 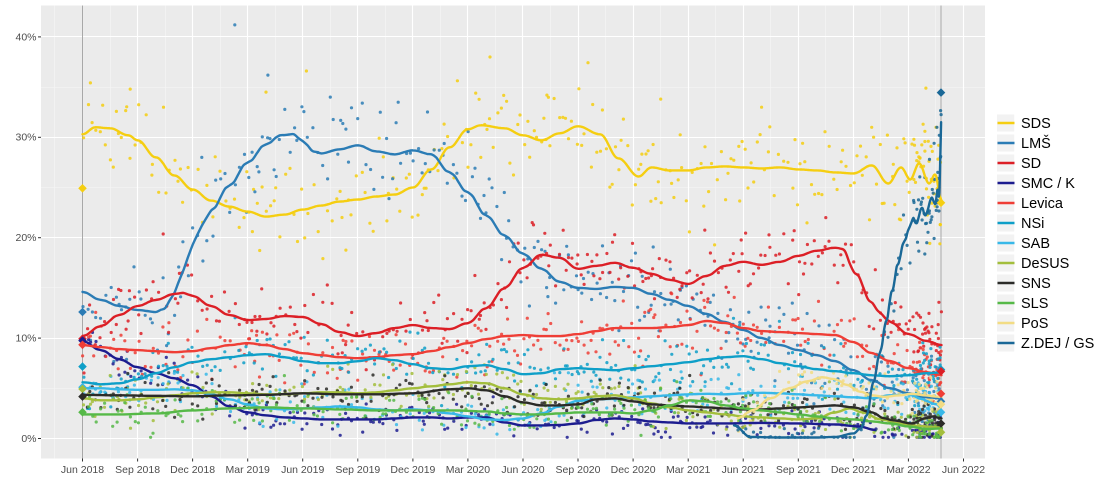 I want to click on svg-text: SDS, so click(x=1036, y=124).